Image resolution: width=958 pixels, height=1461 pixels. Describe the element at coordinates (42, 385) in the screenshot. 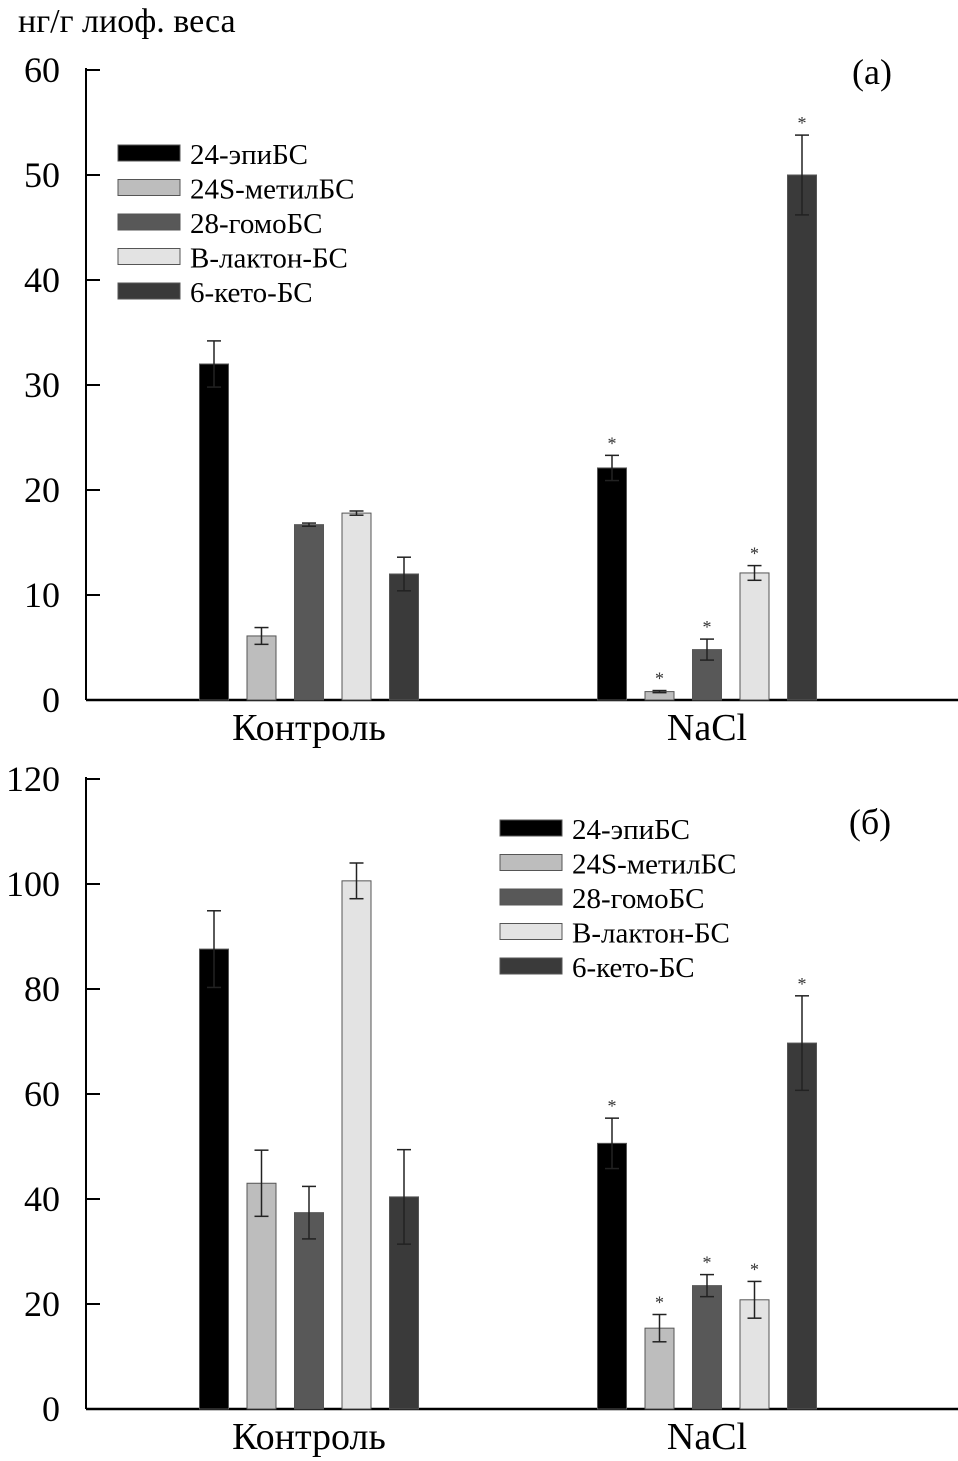

I see `y-tick-label: 30` at that location.